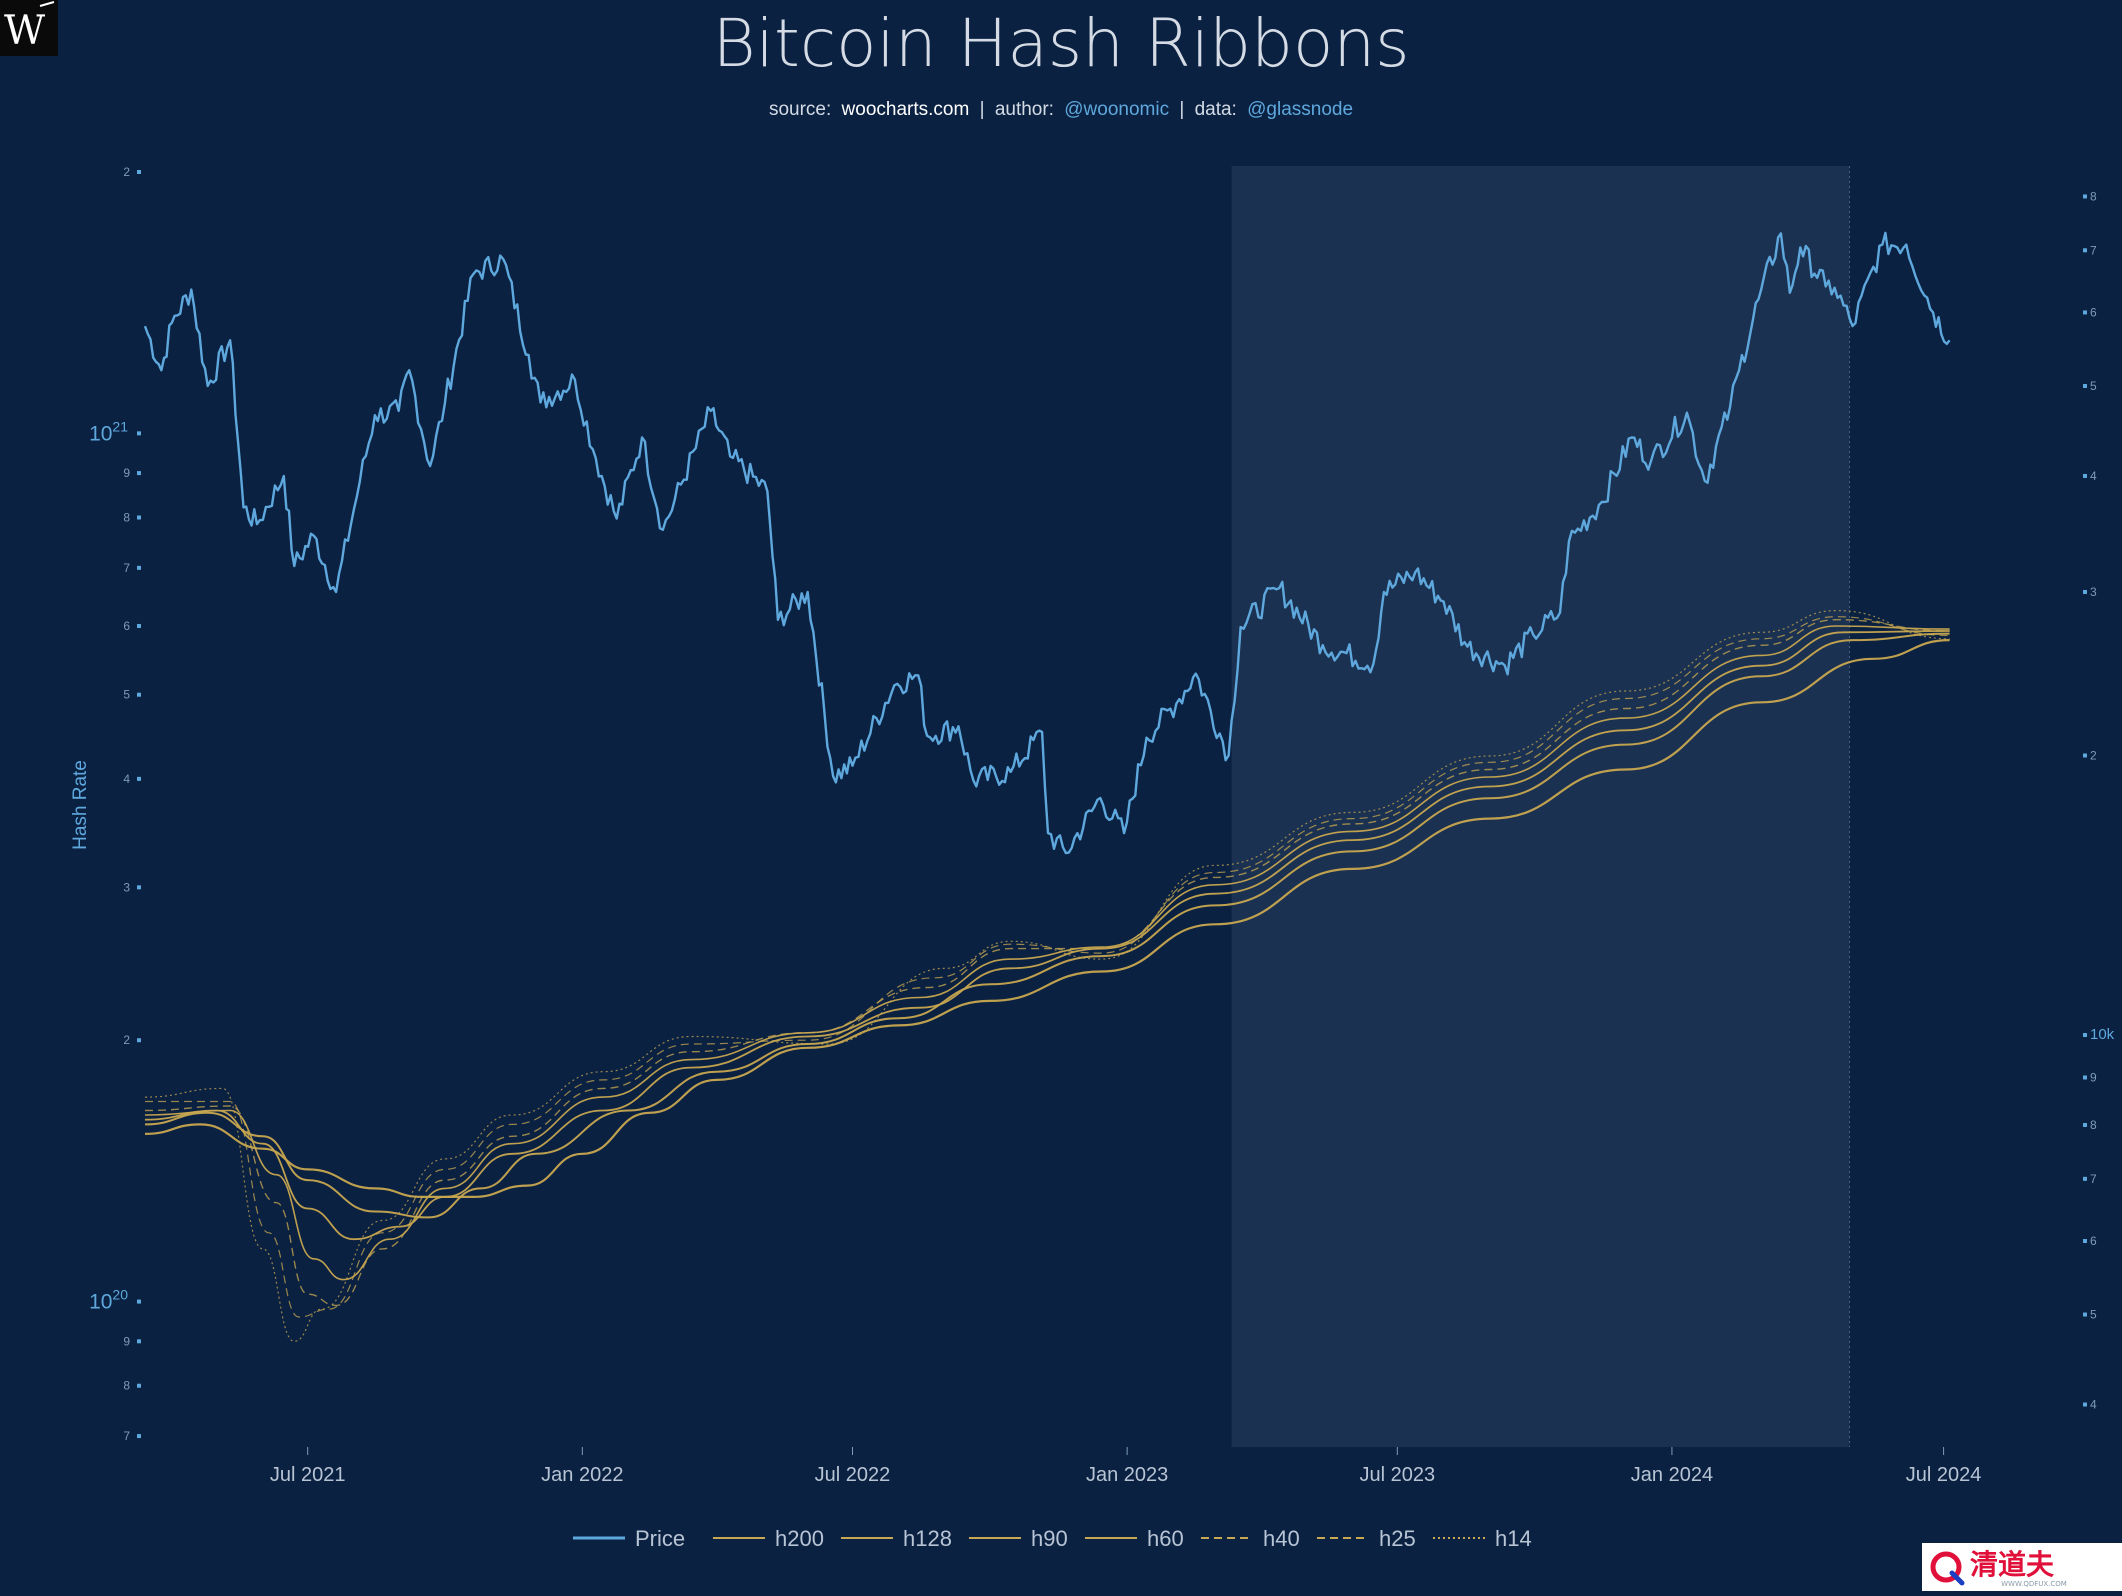 The width and height of the screenshot is (2122, 1596). Describe the element at coordinates (1300, 109) in the screenshot. I see `data-link: @glassnode` at that location.